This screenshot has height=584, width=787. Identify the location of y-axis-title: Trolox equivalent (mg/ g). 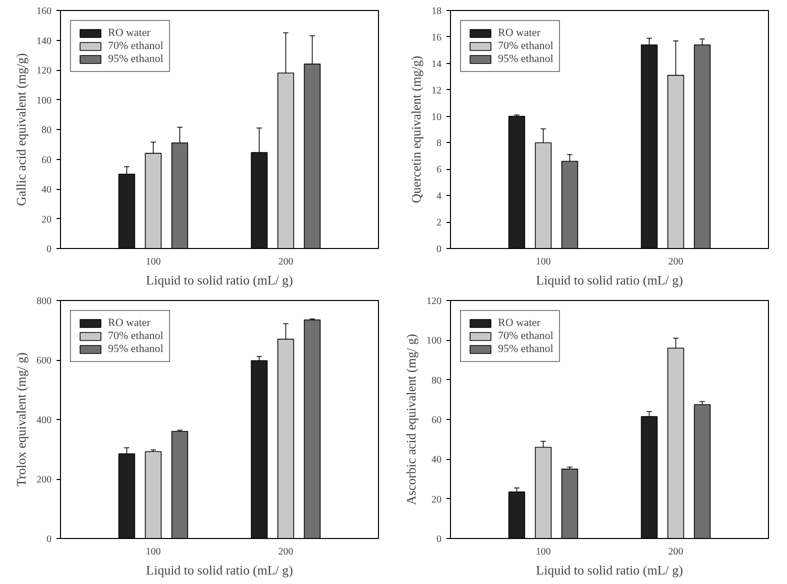
(21, 419).